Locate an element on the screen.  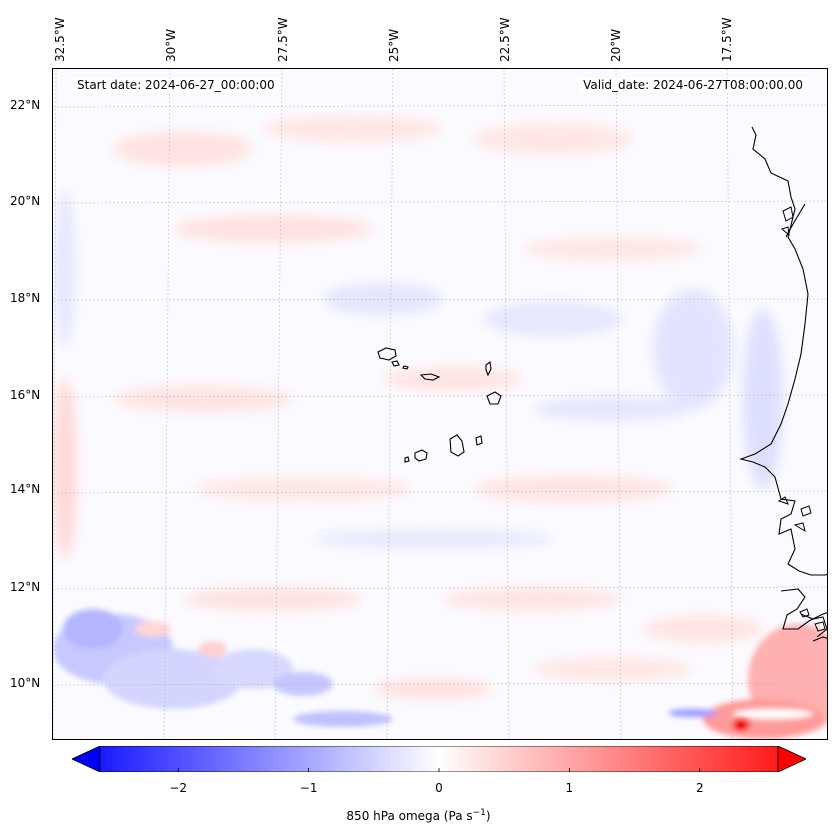
island-santiago is located at coordinates (457, 445).